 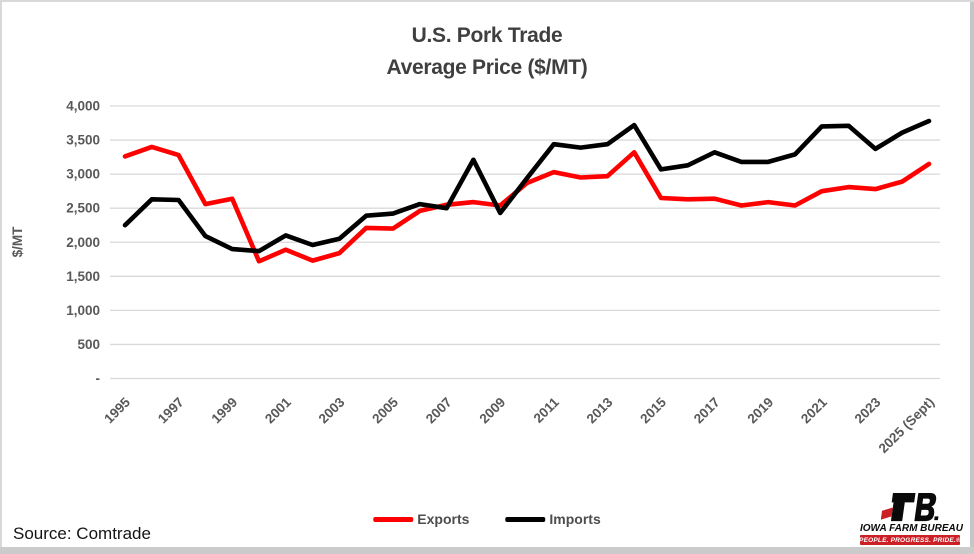 What do you see at coordinates (278, 410) in the screenshot?
I see `x-tick-label: 2001` at bounding box center [278, 410].